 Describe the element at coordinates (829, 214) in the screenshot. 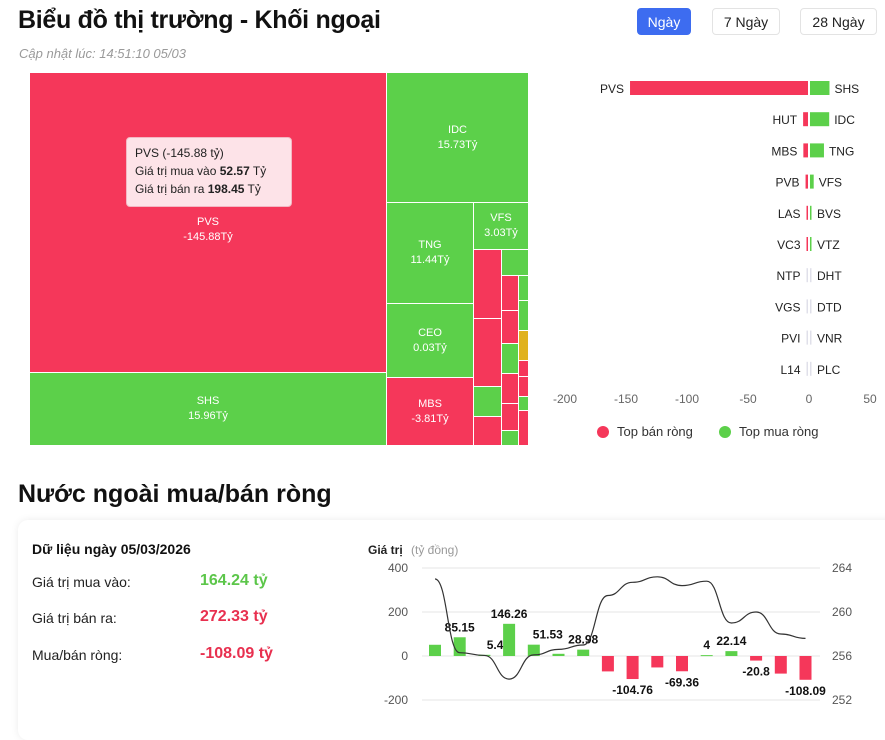

I see `buy-label: BVS` at that location.